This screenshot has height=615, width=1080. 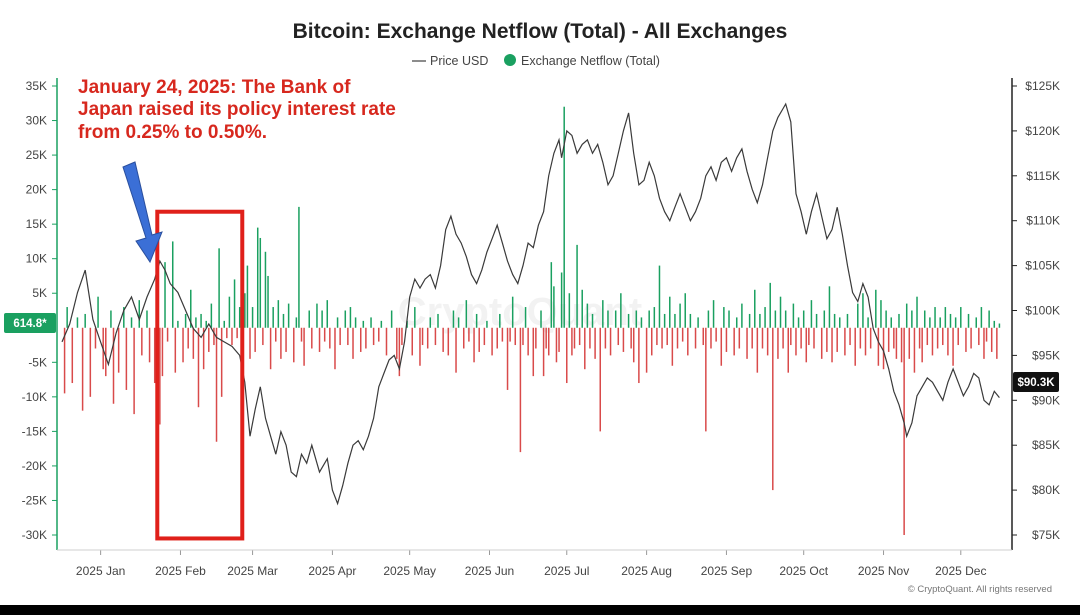 I want to click on left-tick-label: 15K, so click(x=36, y=224).